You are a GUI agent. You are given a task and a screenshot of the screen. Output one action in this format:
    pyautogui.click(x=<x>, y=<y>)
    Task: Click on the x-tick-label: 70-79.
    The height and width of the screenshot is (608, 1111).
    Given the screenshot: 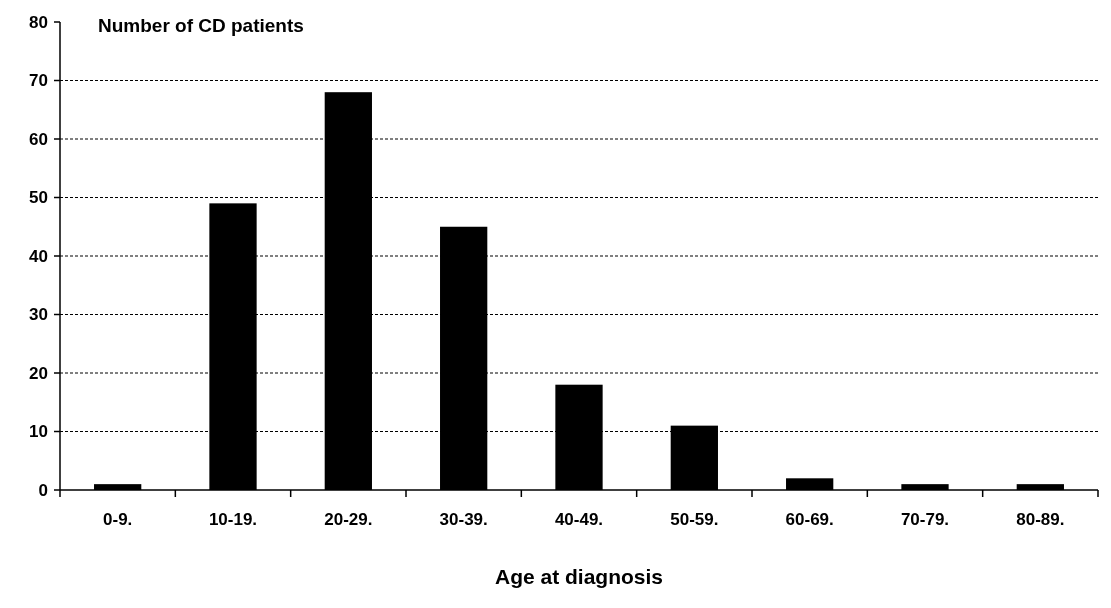 What is the action you would take?
    pyautogui.click(x=925, y=519)
    